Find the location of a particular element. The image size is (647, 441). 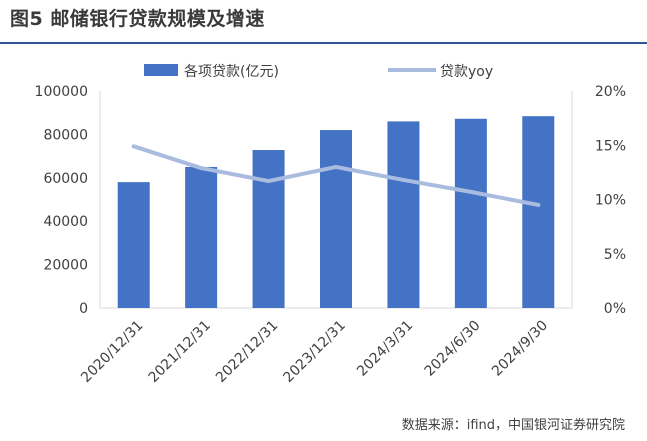

right-axis: 0% 5% 10% 15% 20% is located at coordinates (610, 200).